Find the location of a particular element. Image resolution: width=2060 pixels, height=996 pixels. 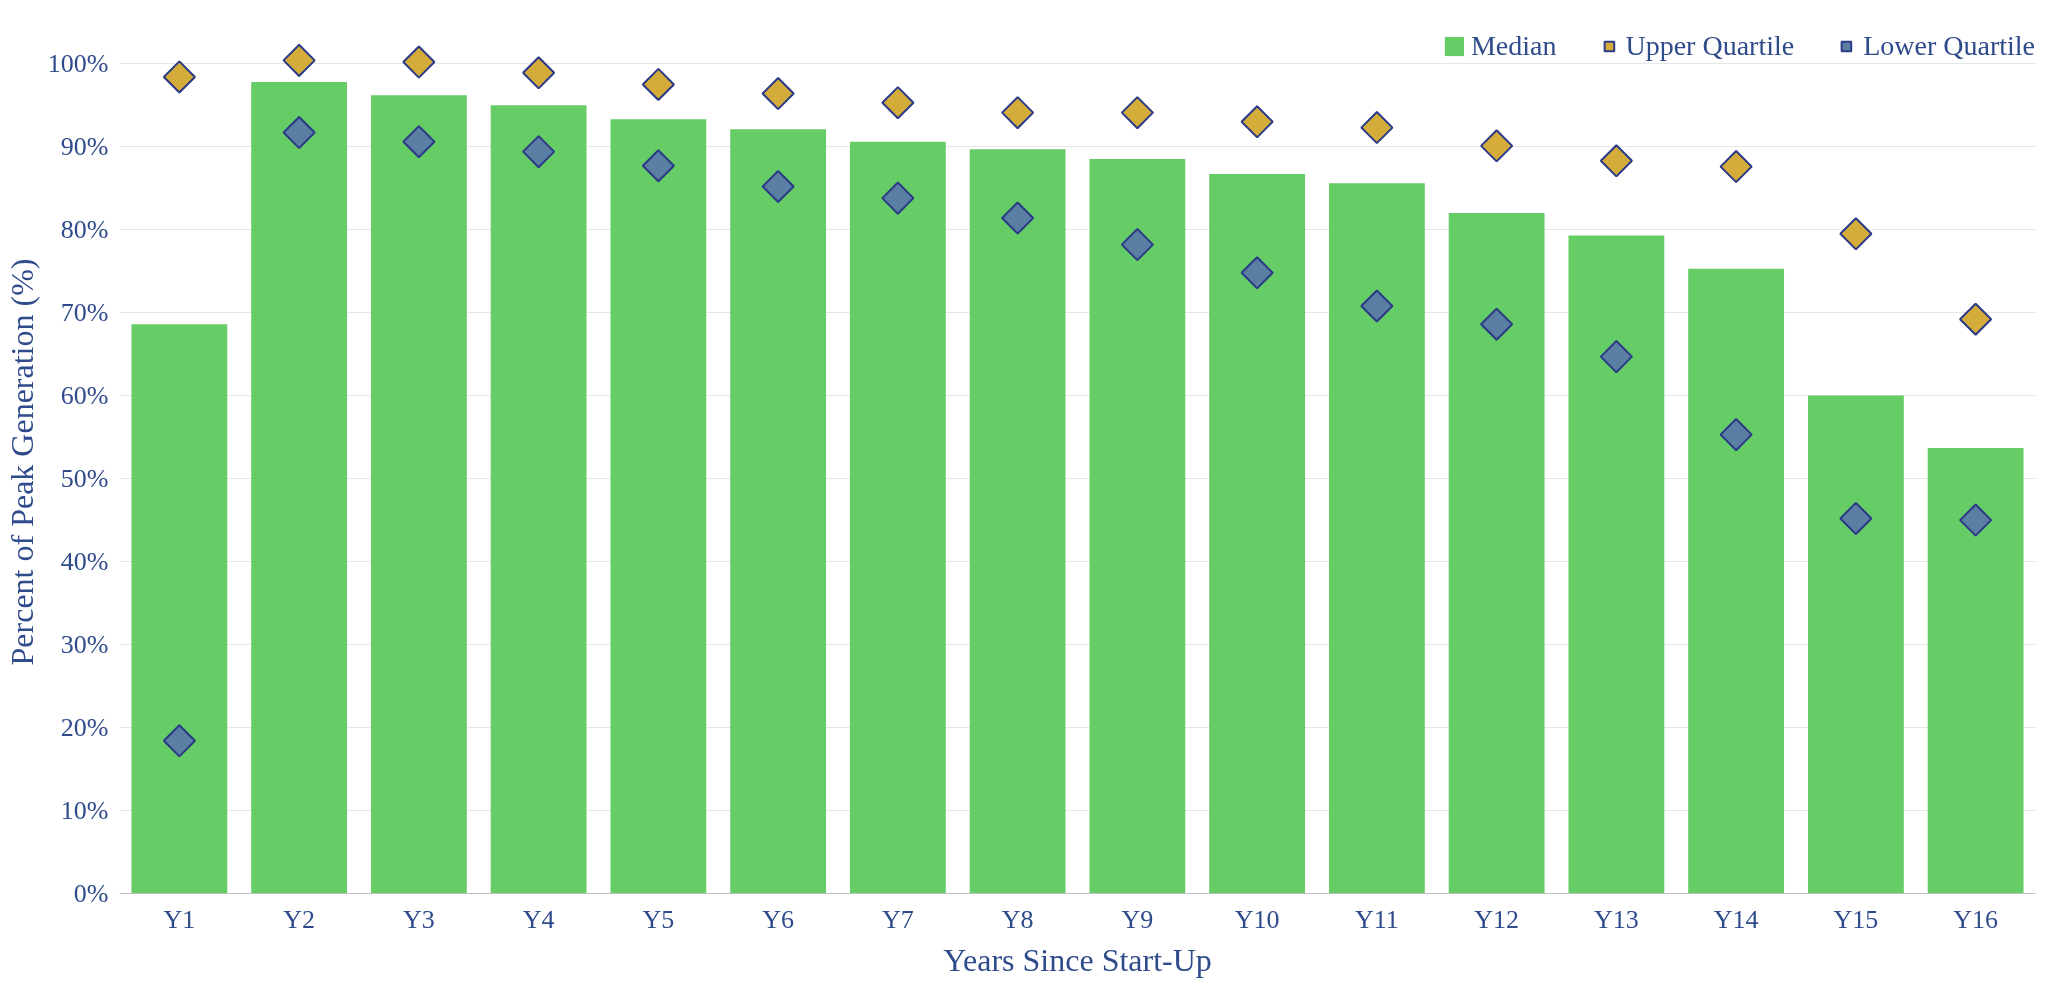

x-tick-label: Y8 is located at coordinates (1017, 919).